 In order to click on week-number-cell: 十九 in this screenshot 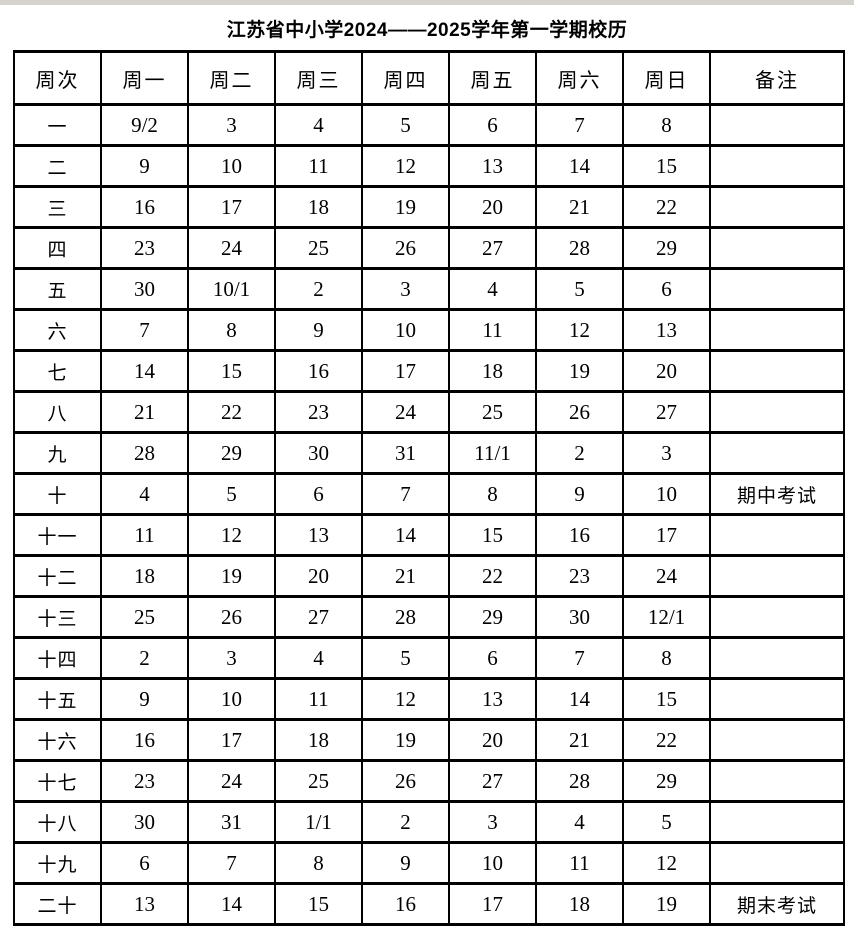, I will do `click(57, 863)`.